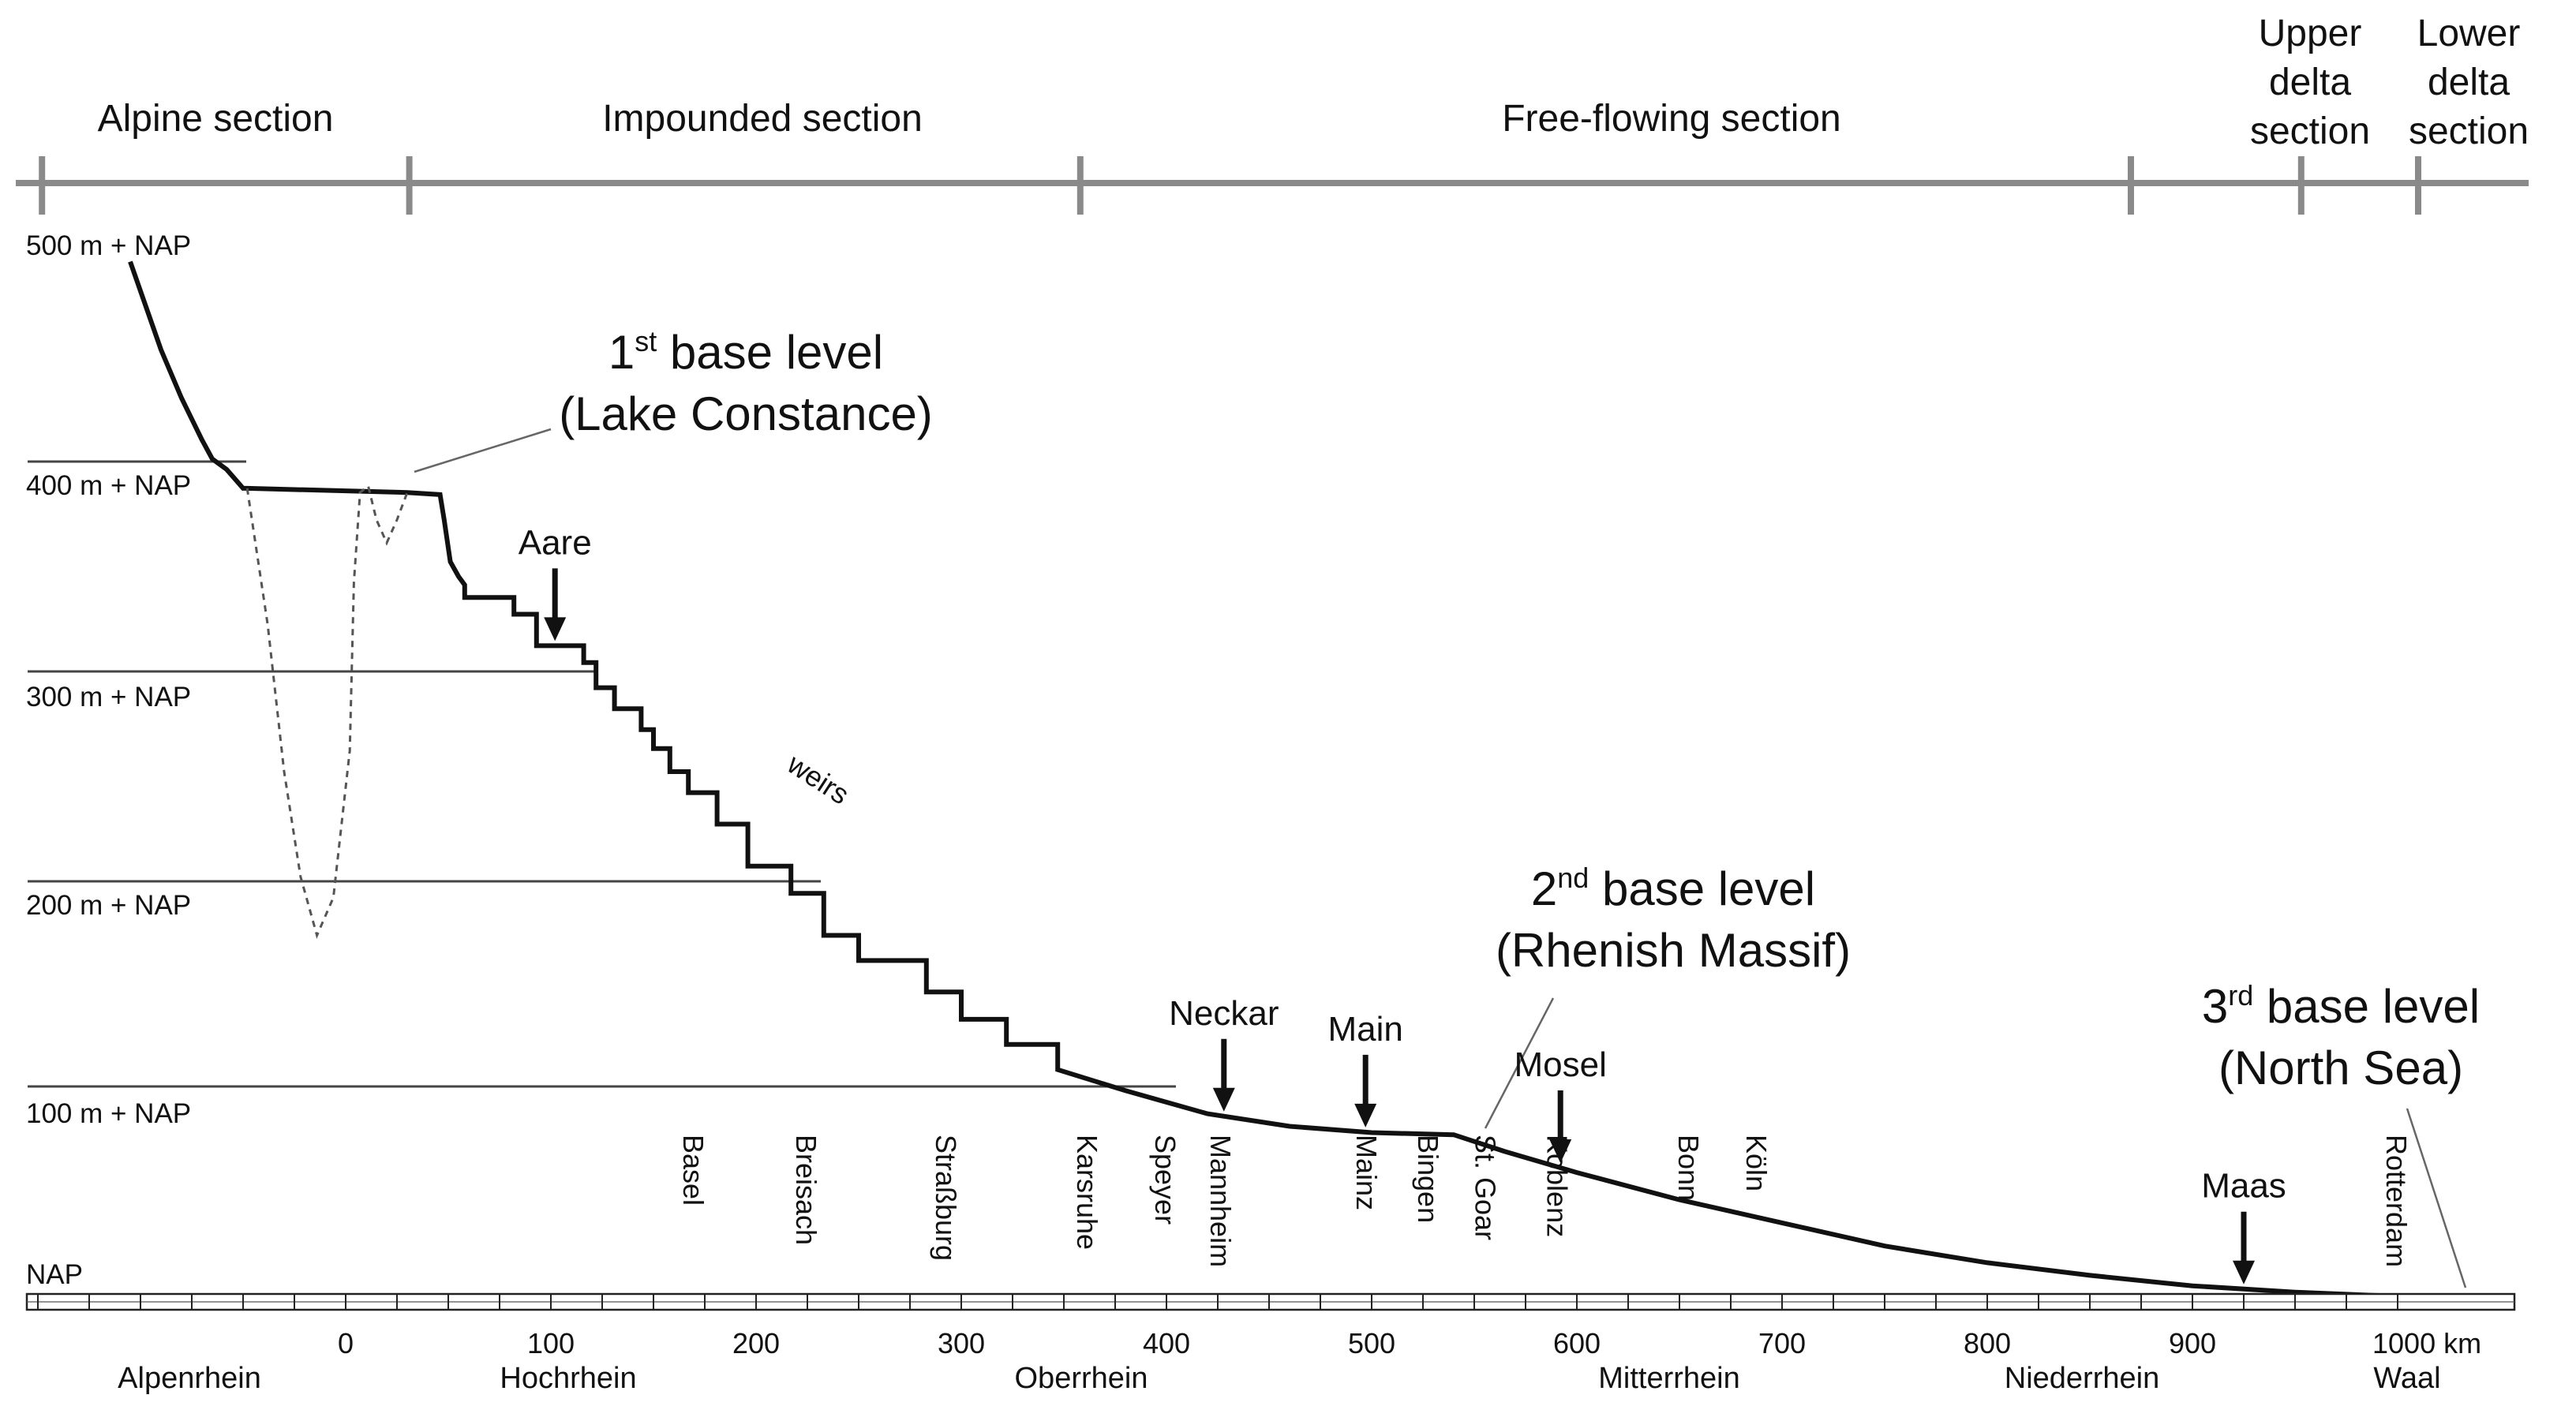 This screenshot has width=2576, height=1406. I want to click on km-tick-label: 500, so click(1371, 1343).